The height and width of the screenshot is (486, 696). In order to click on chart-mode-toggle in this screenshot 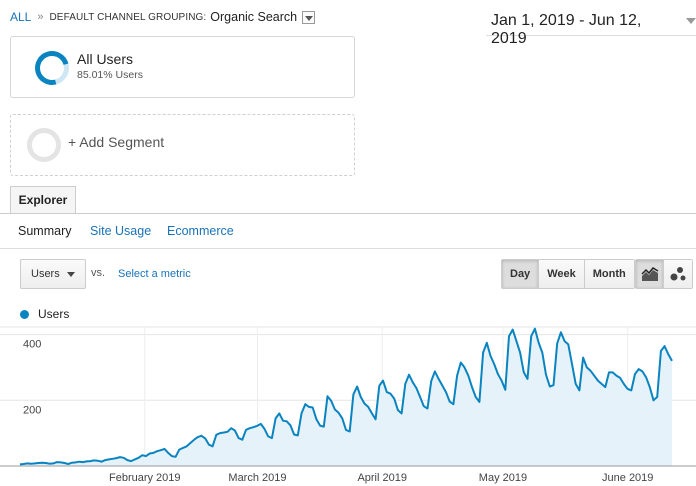, I will do `click(664, 274)`.